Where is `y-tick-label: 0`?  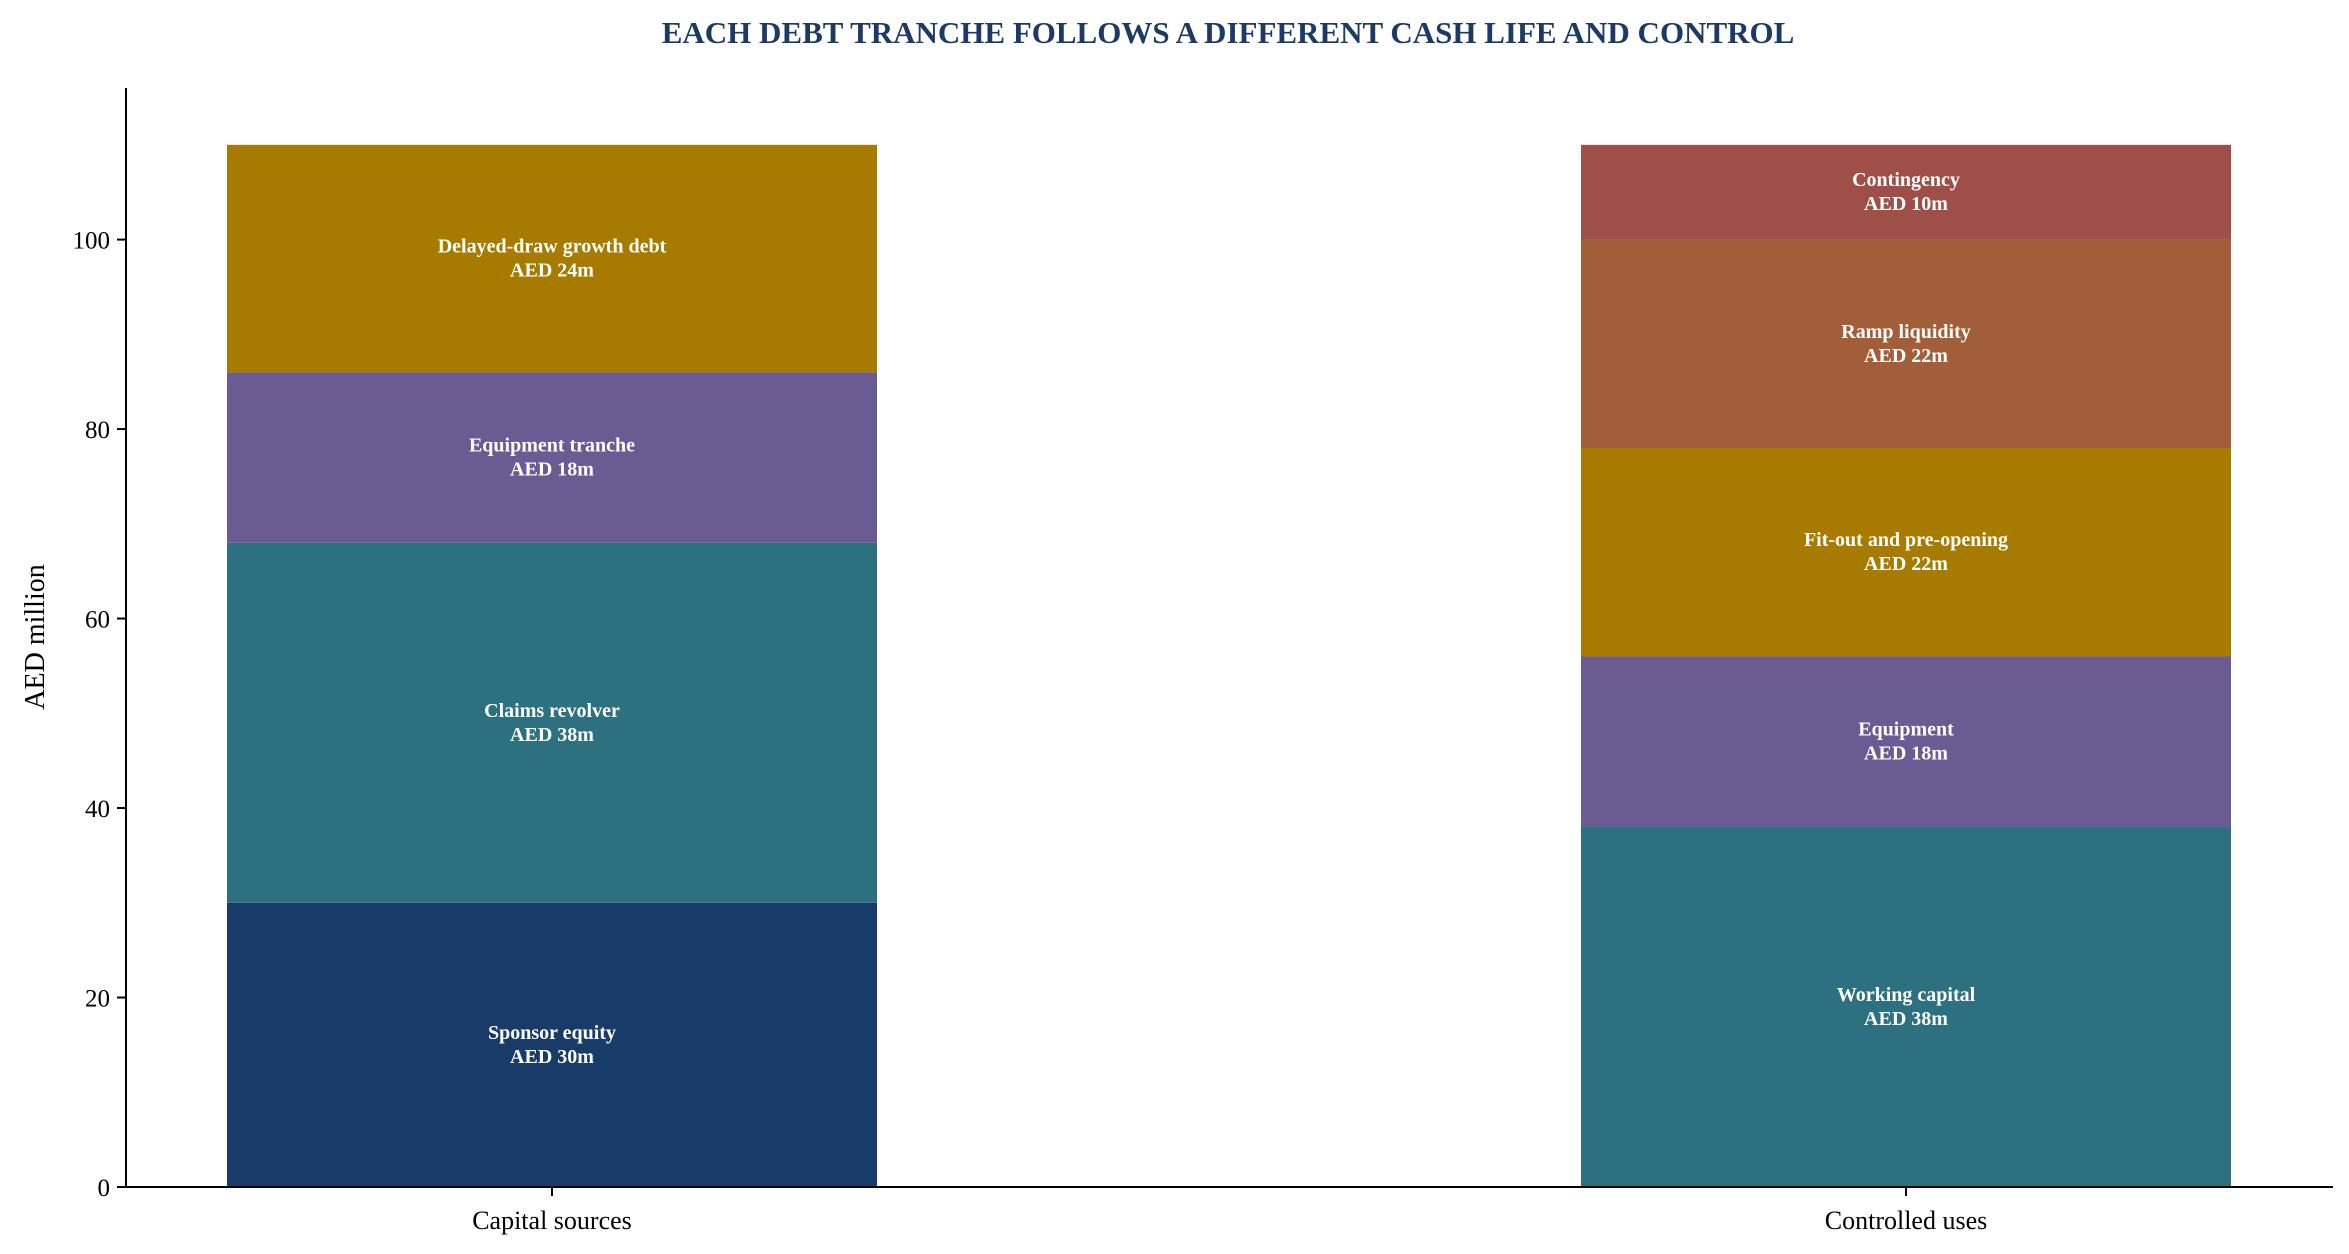 y-tick-label: 0 is located at coordinates (104, 1188).